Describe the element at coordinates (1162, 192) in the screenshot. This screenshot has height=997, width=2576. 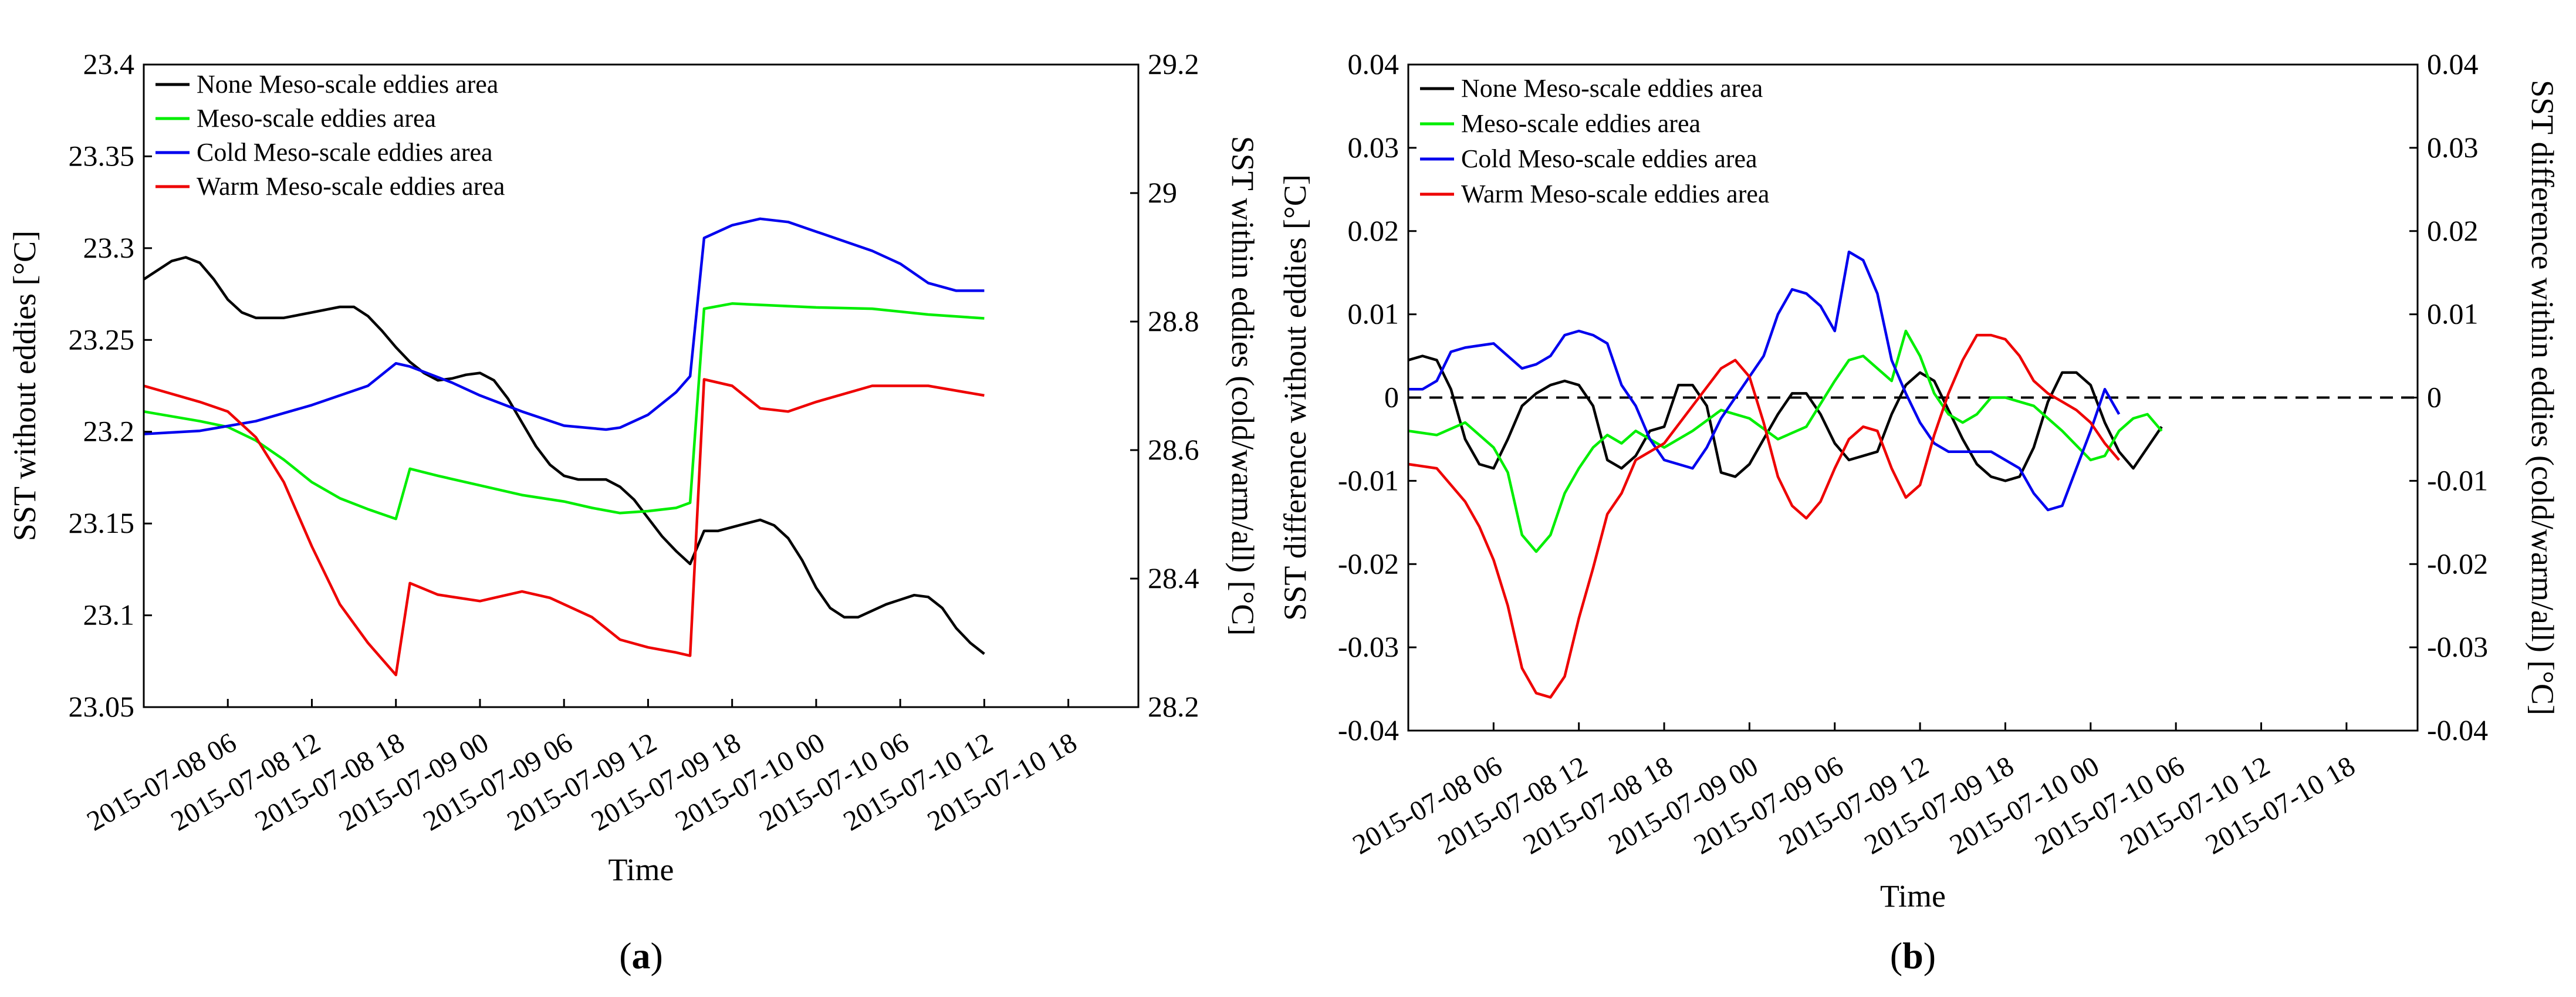
I see `y-right-tick-label: 29` at that location.